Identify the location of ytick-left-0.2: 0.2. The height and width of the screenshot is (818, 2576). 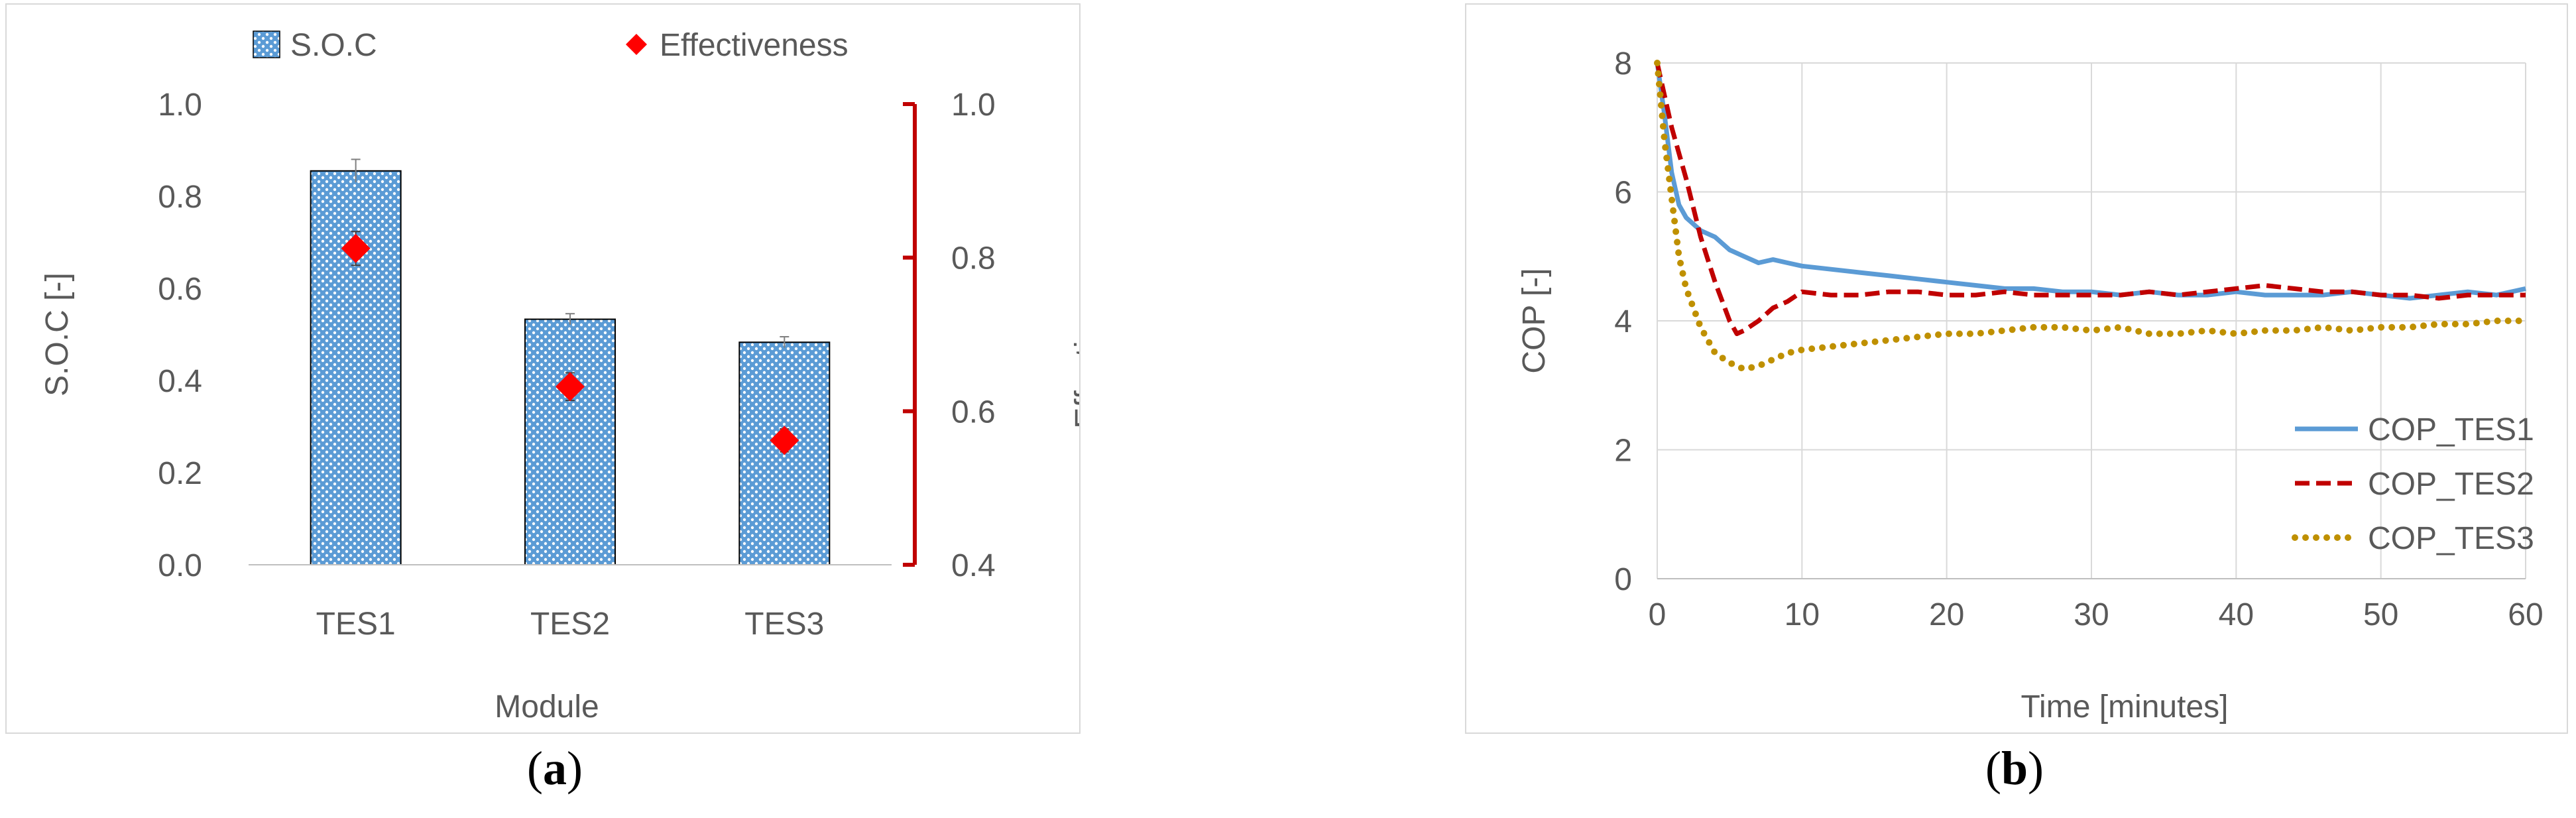
(180, 473).